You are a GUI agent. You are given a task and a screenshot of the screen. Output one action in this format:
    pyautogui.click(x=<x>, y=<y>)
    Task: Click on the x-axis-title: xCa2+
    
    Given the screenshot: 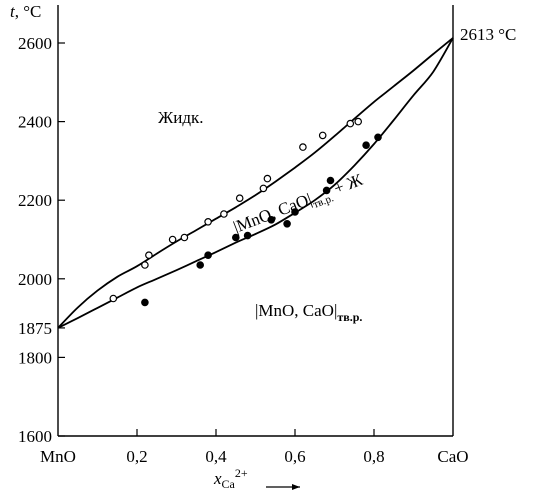 What is the action you would take?
    pyautogui.click(x=230, y=478)
    